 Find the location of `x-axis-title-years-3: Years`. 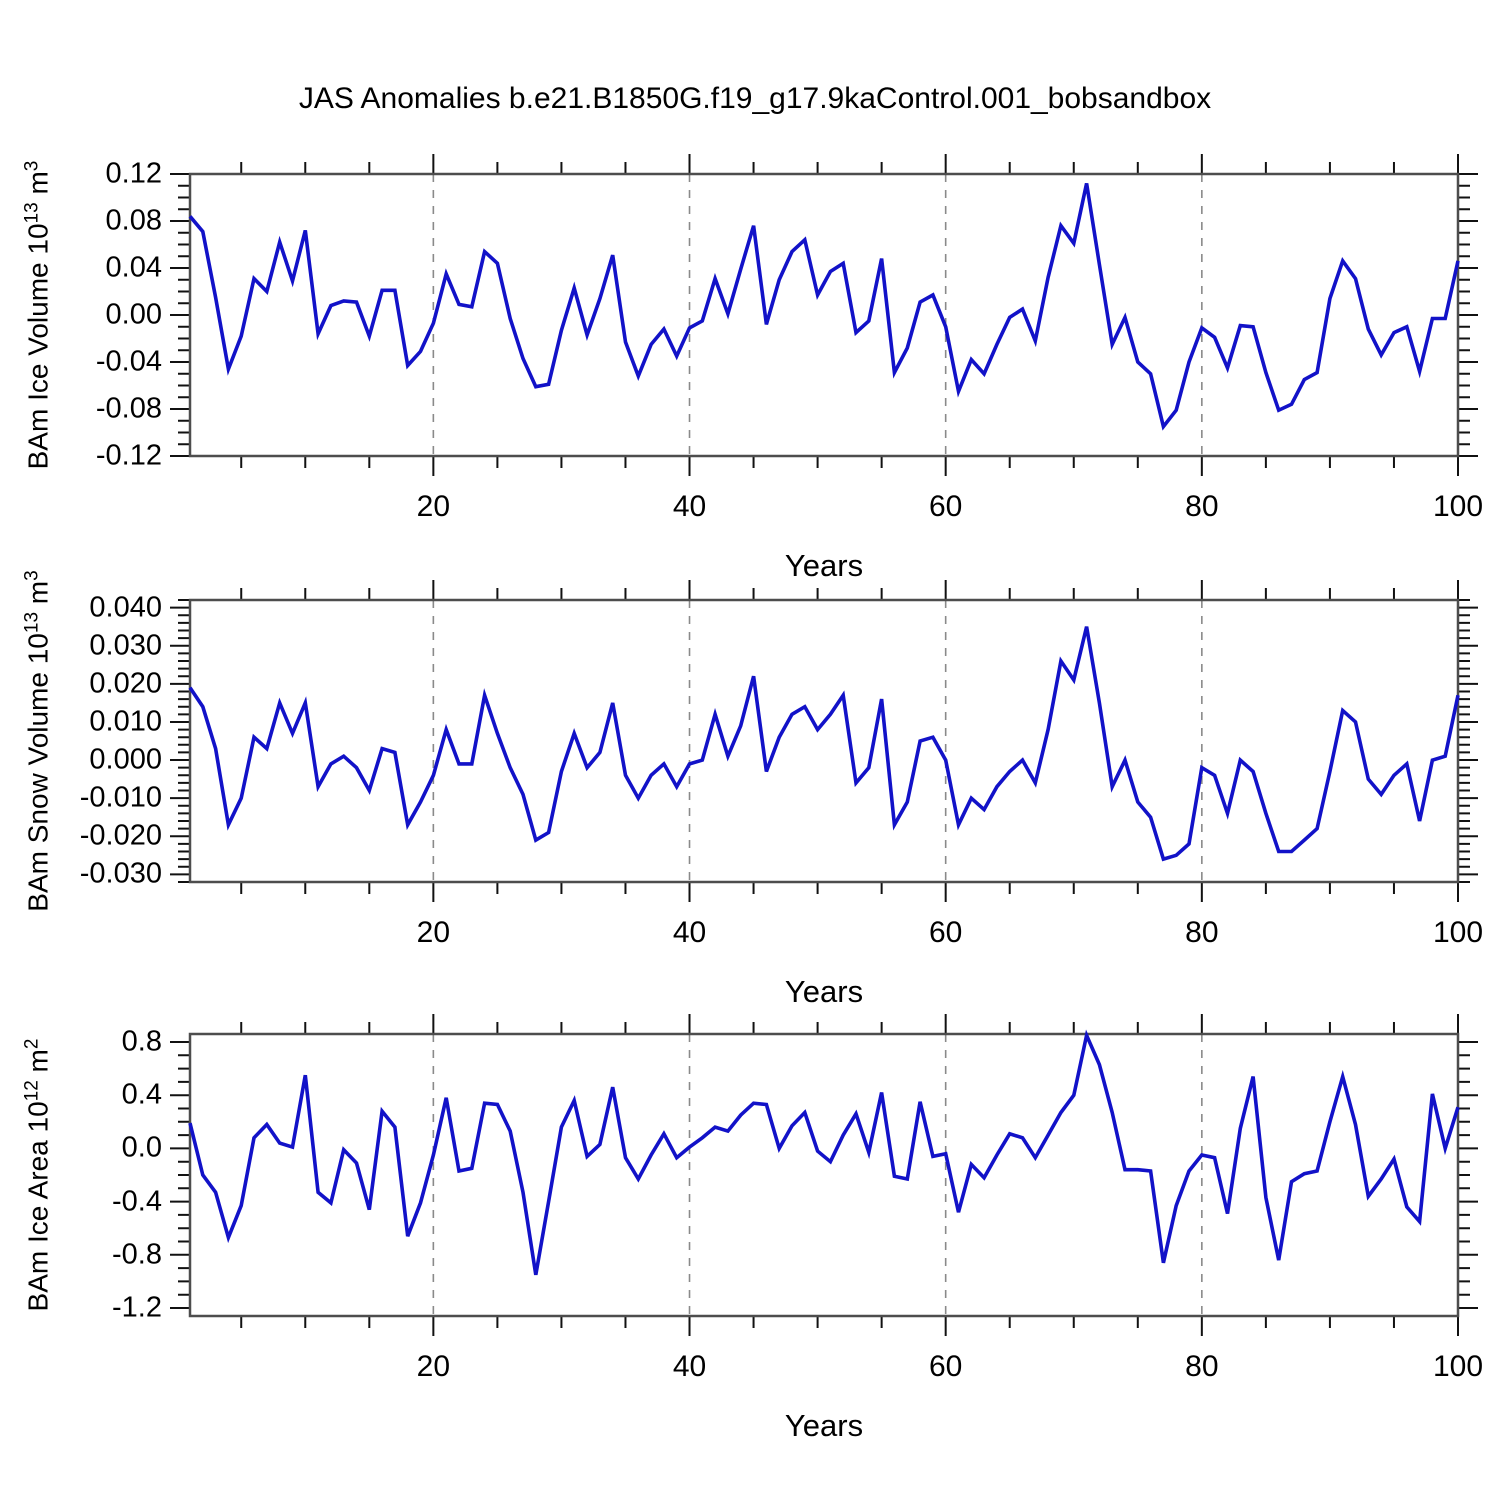

x-axis-title-years-3: Years is located at coordinates (824, 1425).